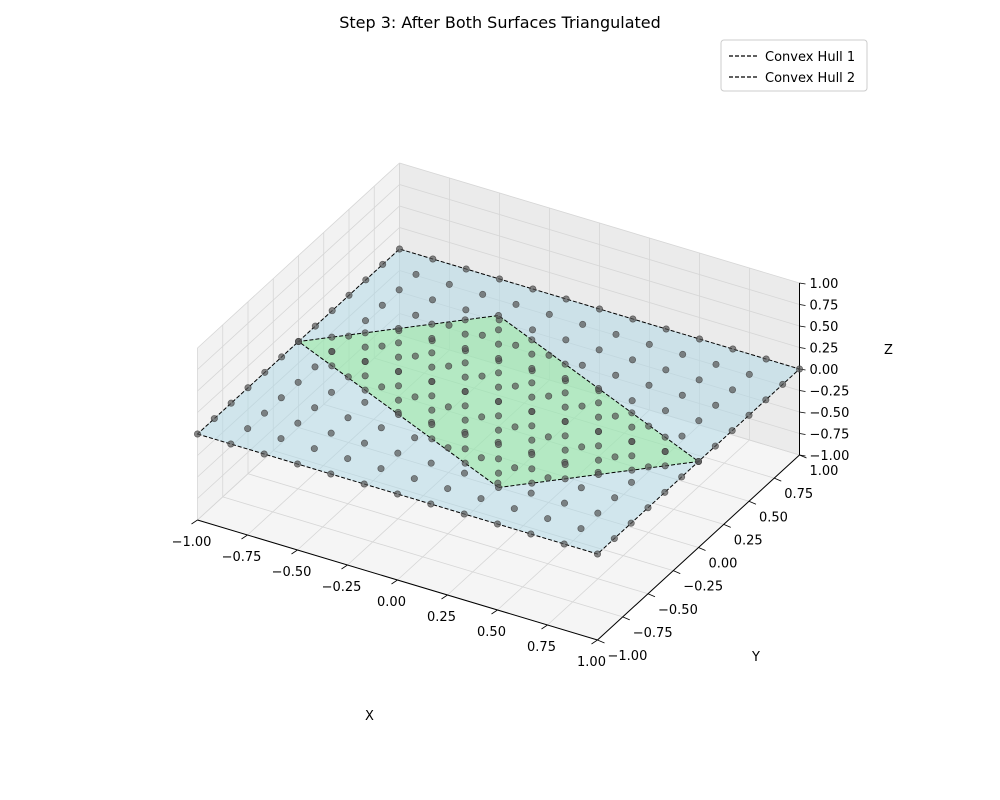 This screenshot has width=1000, height=800. Describe the element at coordinates (292, 572) in the screenshot. I see `x-tick-label-2: −0.50` at that location.